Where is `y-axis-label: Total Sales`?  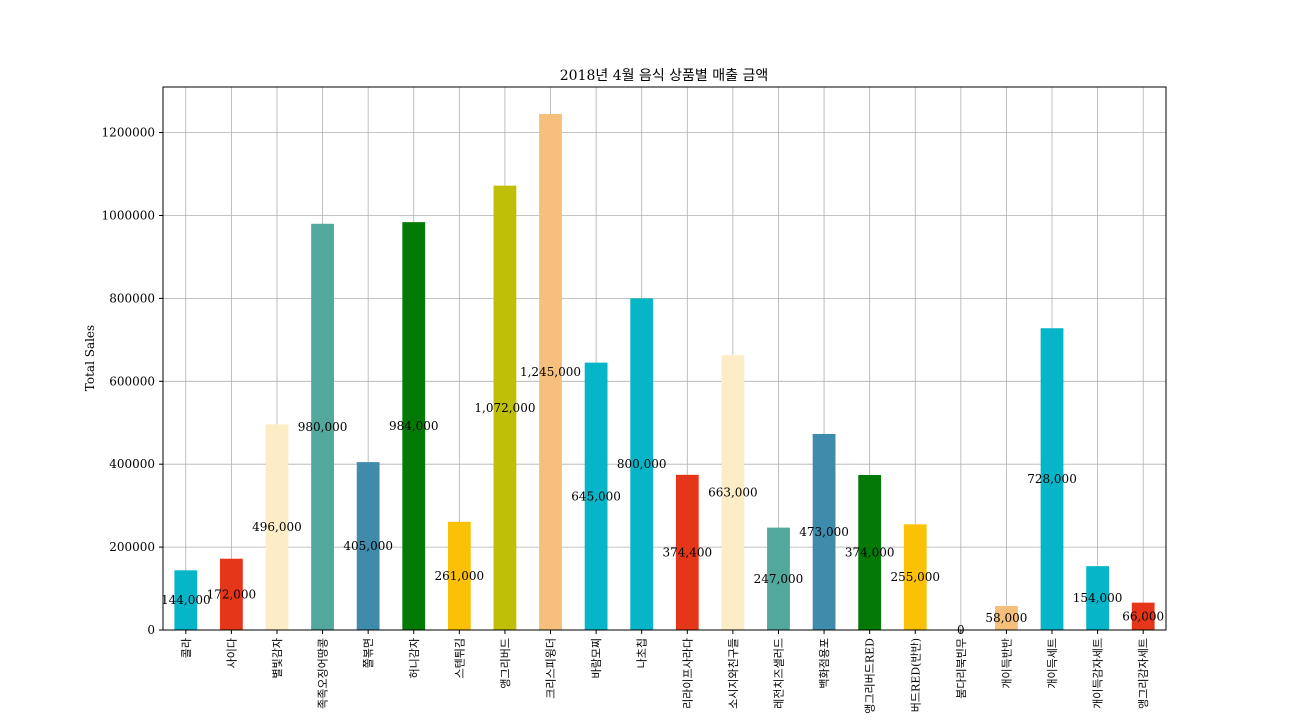
y-axis-label: Total Sales is located at coordinates (90, 358).